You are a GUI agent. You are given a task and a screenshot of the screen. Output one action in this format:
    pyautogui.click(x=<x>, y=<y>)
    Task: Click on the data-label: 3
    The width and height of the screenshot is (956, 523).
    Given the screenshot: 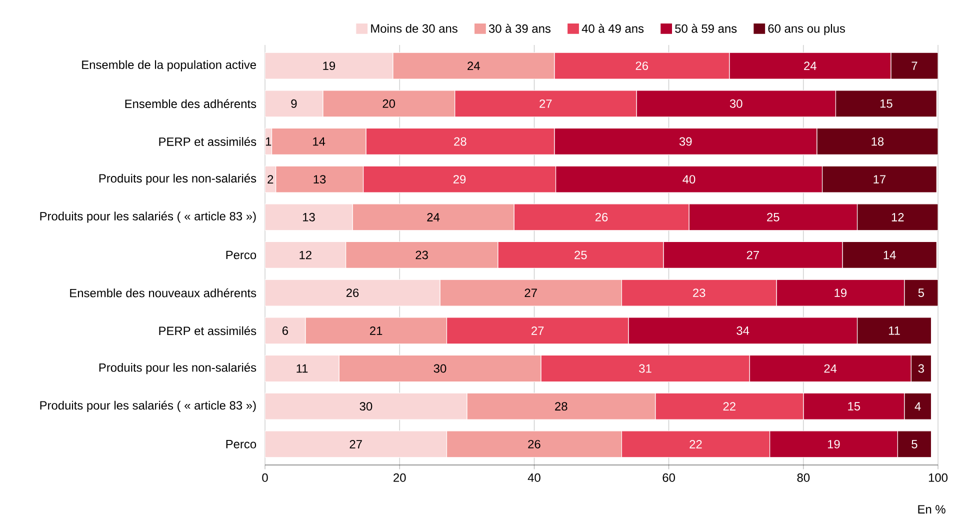 What is the action you would take?
    pyautogui.click(x=921, y=368)
    